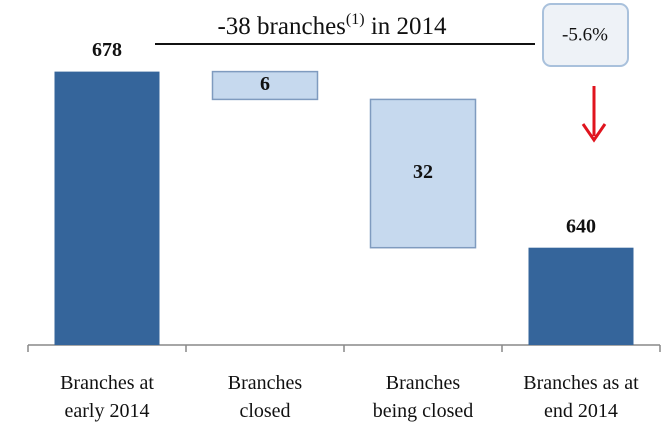 This screenshot has height=423, width=666. I want to click on annotation: -38 branches(1) in 2014, so click(332, 25).